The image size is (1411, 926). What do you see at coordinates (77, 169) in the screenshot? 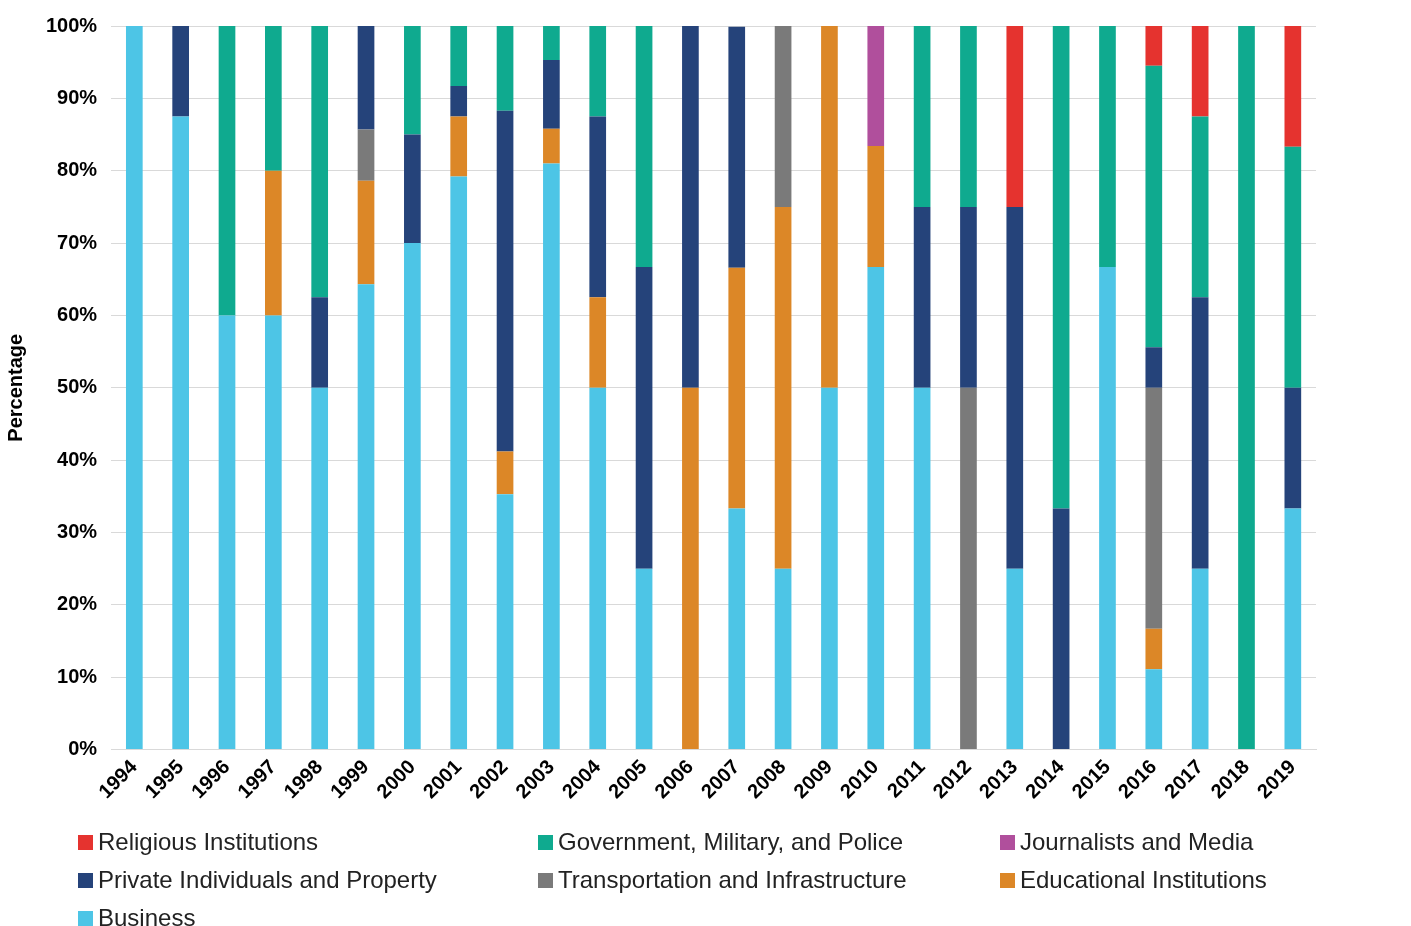
I see `y-tick-label: 80%` at bounding box center [77, 169].